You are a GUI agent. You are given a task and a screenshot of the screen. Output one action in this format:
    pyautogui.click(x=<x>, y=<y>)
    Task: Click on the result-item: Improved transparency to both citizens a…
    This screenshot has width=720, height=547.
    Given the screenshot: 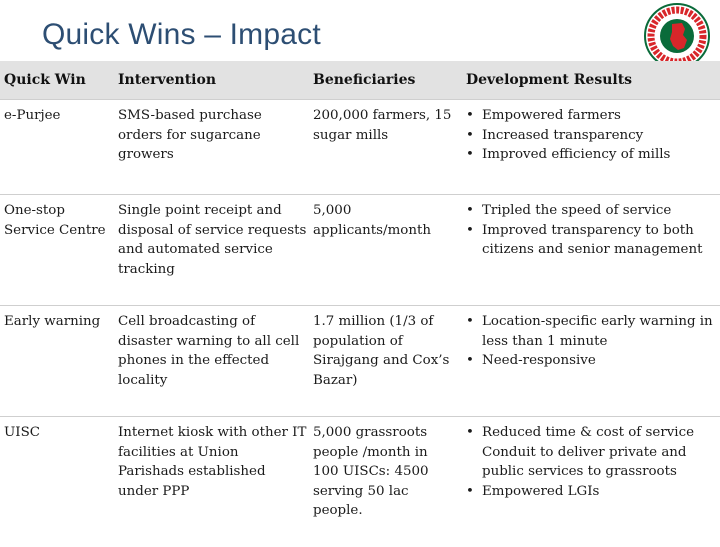 What is the action you would take?
    pyautogui.click(x=590, y=240)
    